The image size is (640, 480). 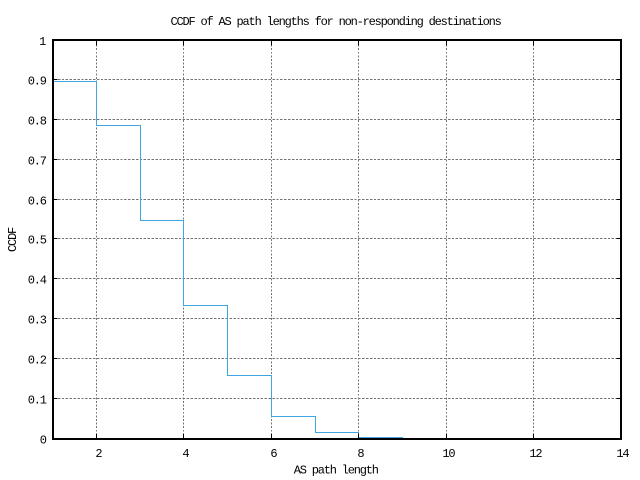 What do you see at coordinates (37, 321) in the screenshot?
I see `svg-text: 0.3` at bounding box center [37, 321].